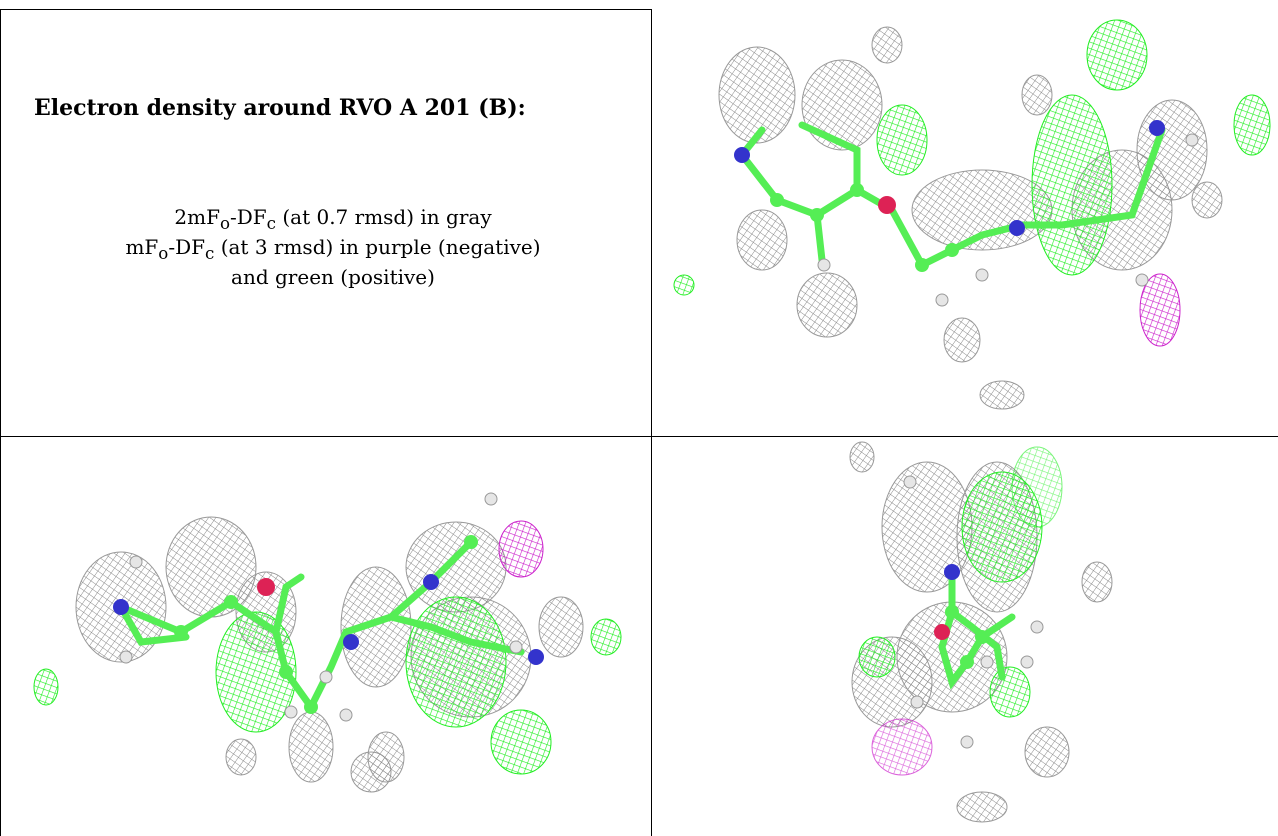 The height and width of the screenshot is (836, 1278). Describe the element at coordinates (333, 277) in the screenshot. I see `legend-line-3: and green (positive)` at that location.